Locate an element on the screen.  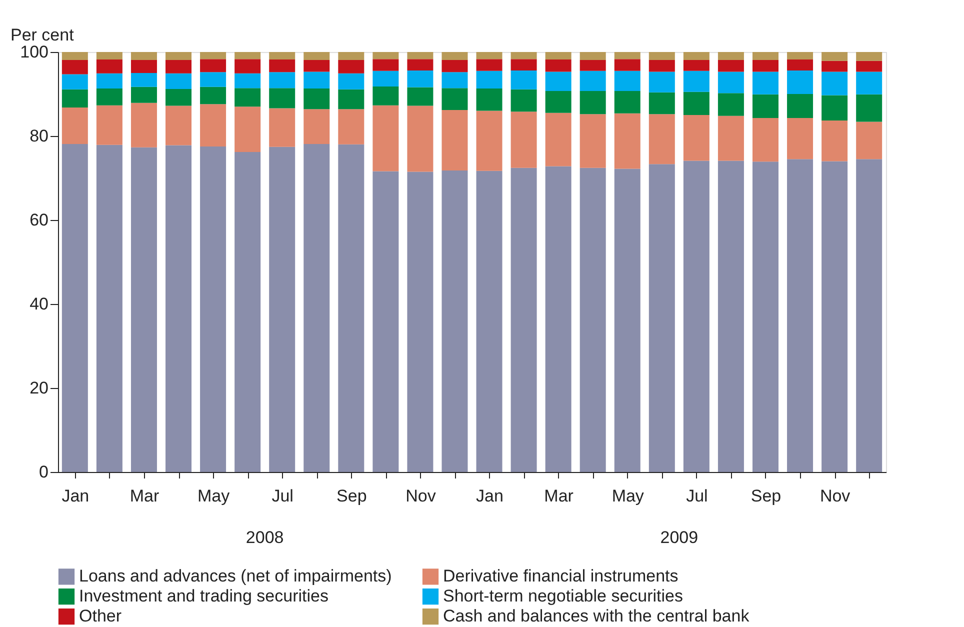
x-tick-label: Jul is located at coordinates (283, 496).